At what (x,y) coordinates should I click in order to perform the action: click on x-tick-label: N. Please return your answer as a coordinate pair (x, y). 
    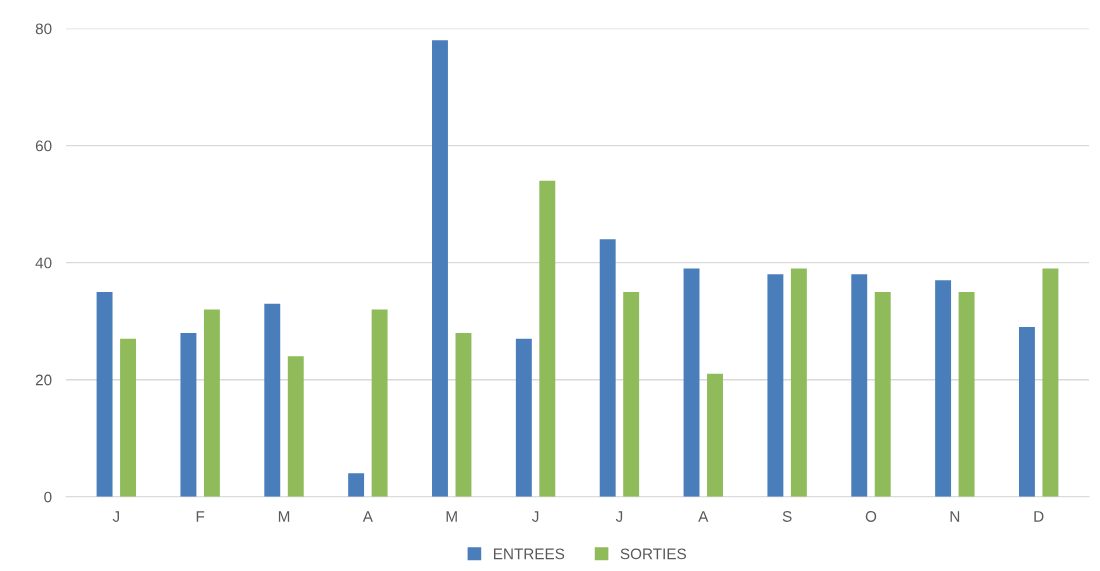
    Looking at the image, I should click on (955, 516).